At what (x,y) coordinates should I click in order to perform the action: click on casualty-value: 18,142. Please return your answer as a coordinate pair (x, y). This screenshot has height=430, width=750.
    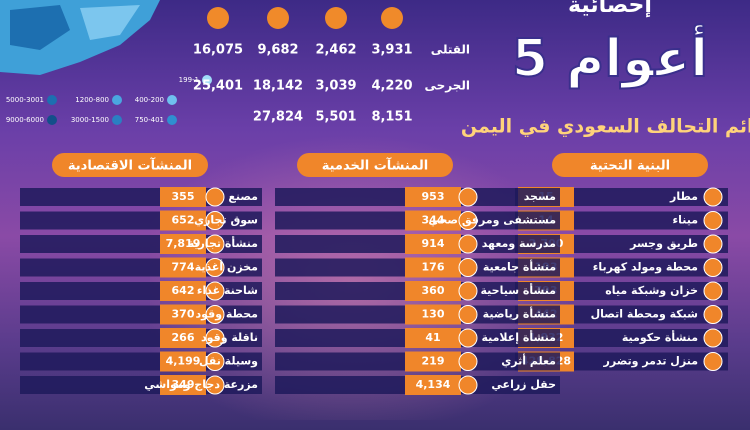
    Looking at the image, I should click on (278, 86).